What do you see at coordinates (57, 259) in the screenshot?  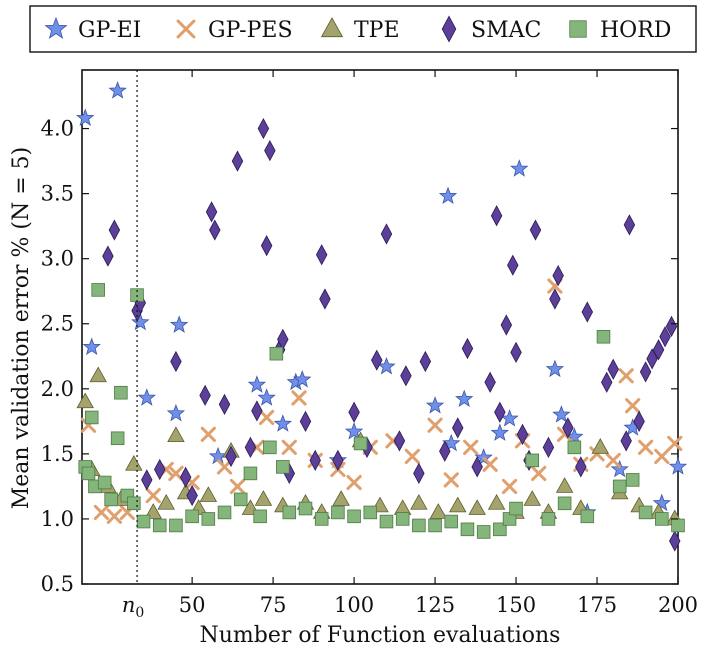 I see `y-tick-label: 3.0` at bounding box center [57, 259].